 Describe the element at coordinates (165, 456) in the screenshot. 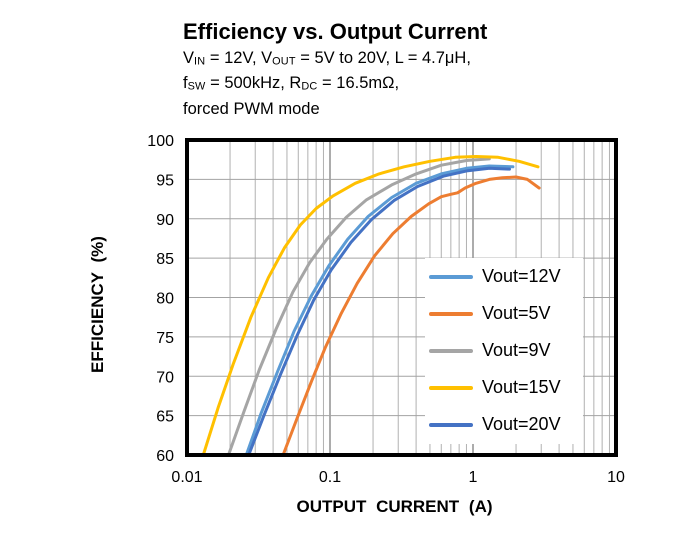

I see `y-tick-label: 60` at that location.